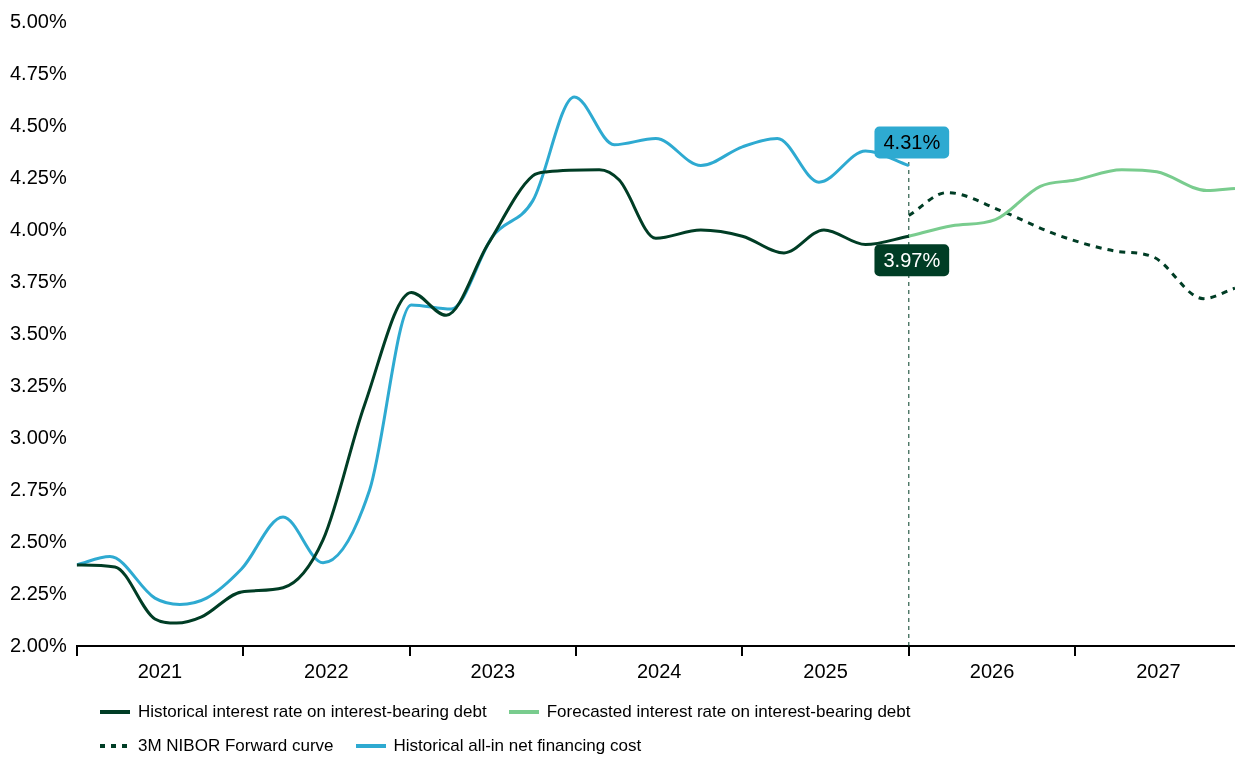 The height and width of the screenshot is (773, 1235). I want to click on y-tick-label: 3.00%, so click(38, 436).